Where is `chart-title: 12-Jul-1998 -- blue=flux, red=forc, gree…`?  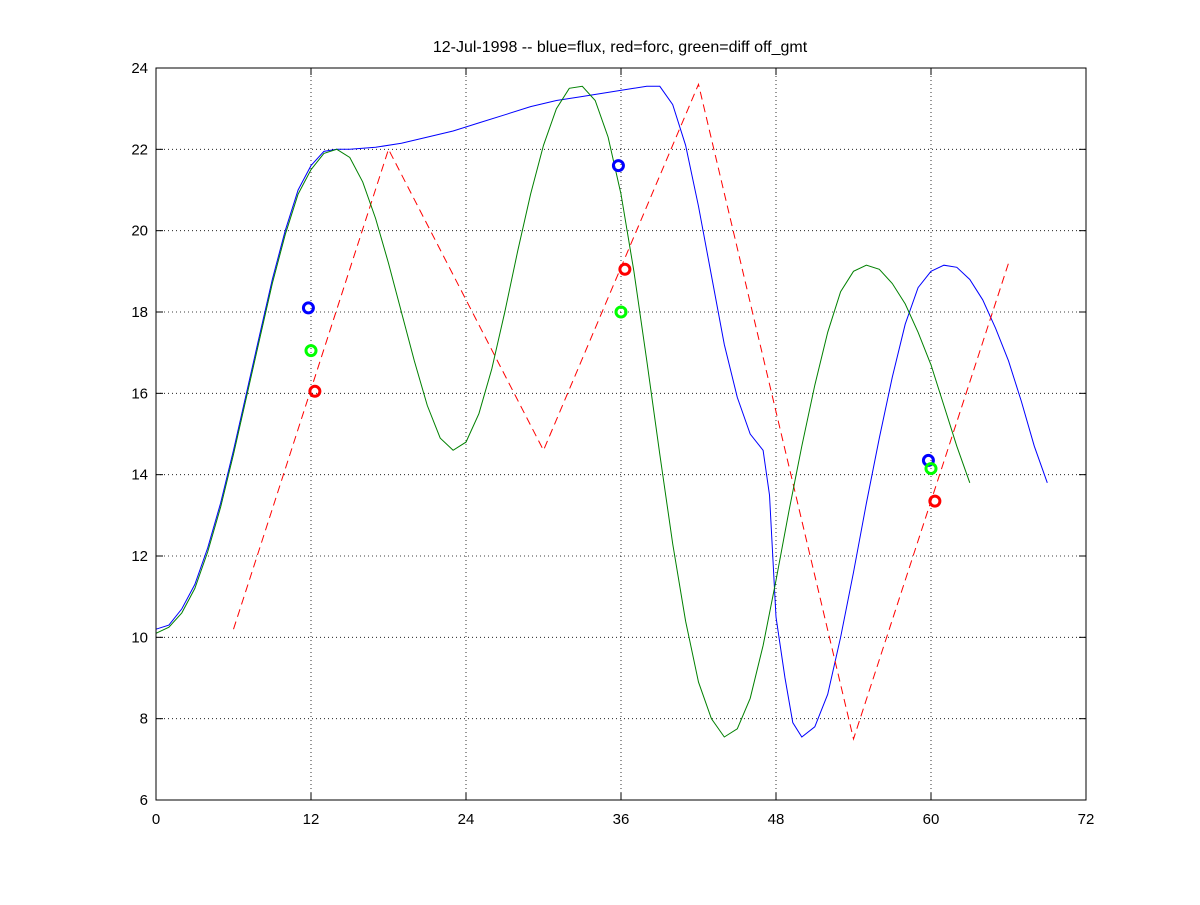
chart-title: 12-Jul-1998 -- blue=flux, red=forc, gree… is located at coordinates (620, 47).